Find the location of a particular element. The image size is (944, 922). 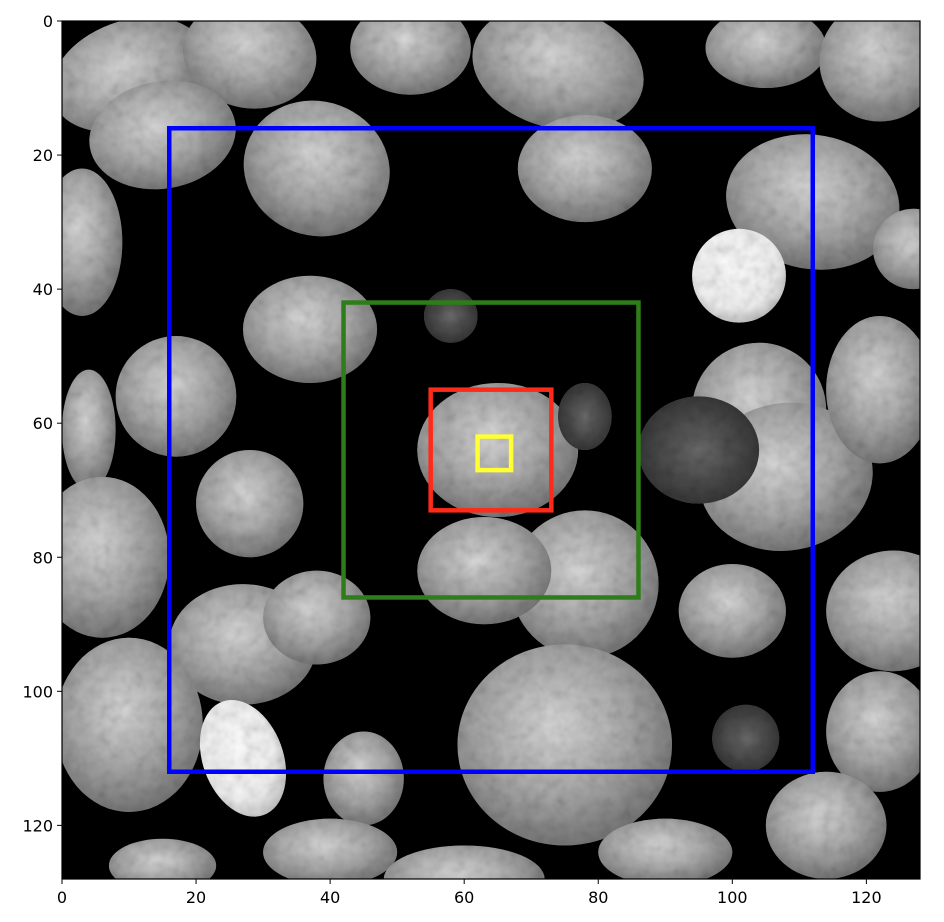

y-tick-label: 120 is located at coordinates (37, 825).